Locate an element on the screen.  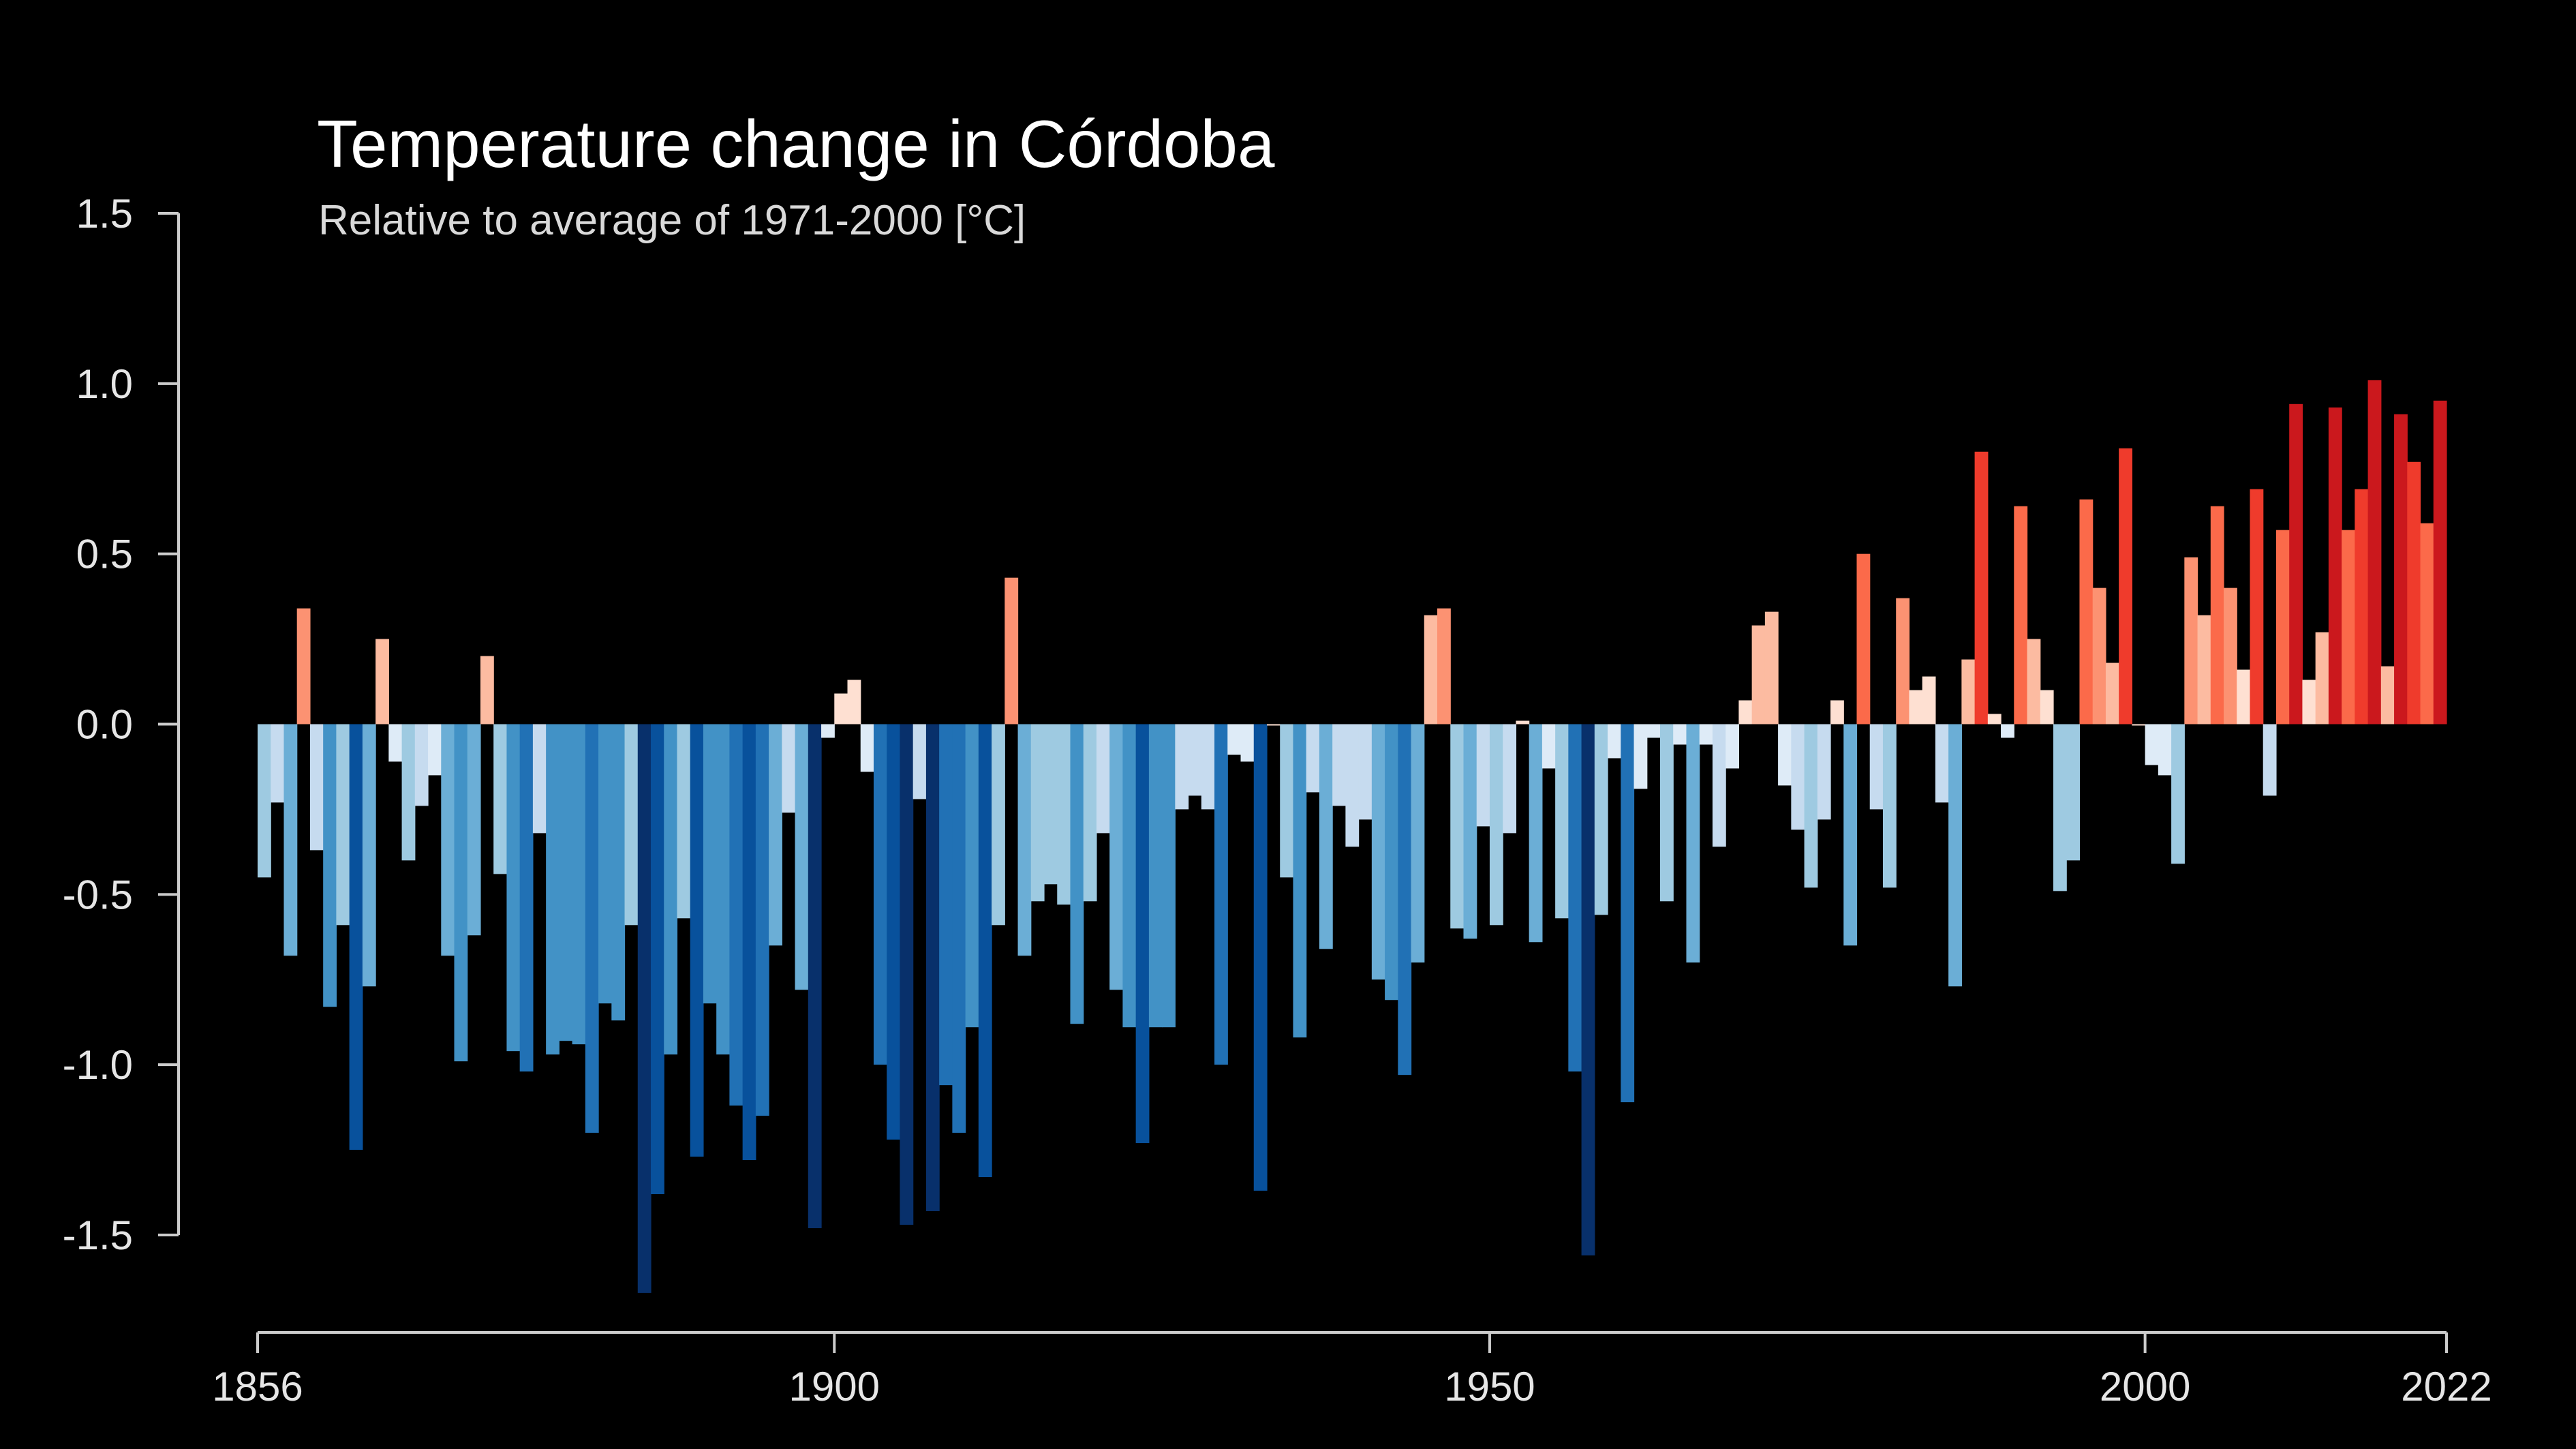
bar-1996 is located at coordinates (2099, 656).